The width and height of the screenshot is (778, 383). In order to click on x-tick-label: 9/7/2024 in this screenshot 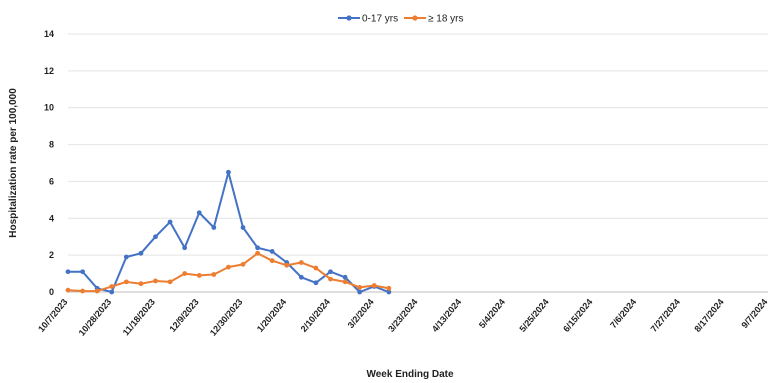, I will do `click(754, 313)`.